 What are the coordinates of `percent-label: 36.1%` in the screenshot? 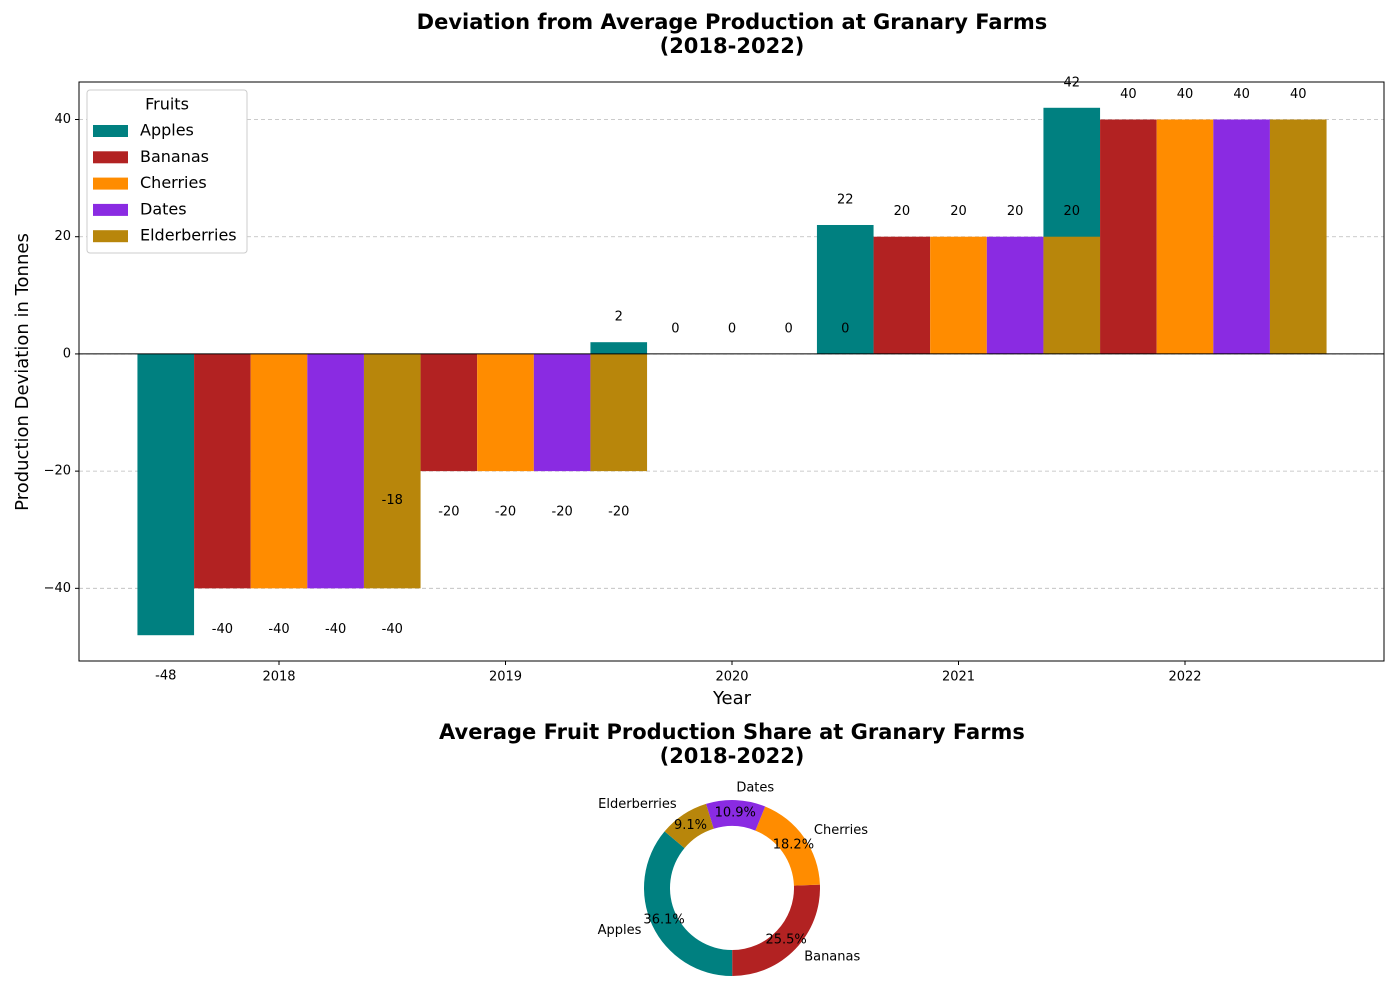 It's located at (663, 919).